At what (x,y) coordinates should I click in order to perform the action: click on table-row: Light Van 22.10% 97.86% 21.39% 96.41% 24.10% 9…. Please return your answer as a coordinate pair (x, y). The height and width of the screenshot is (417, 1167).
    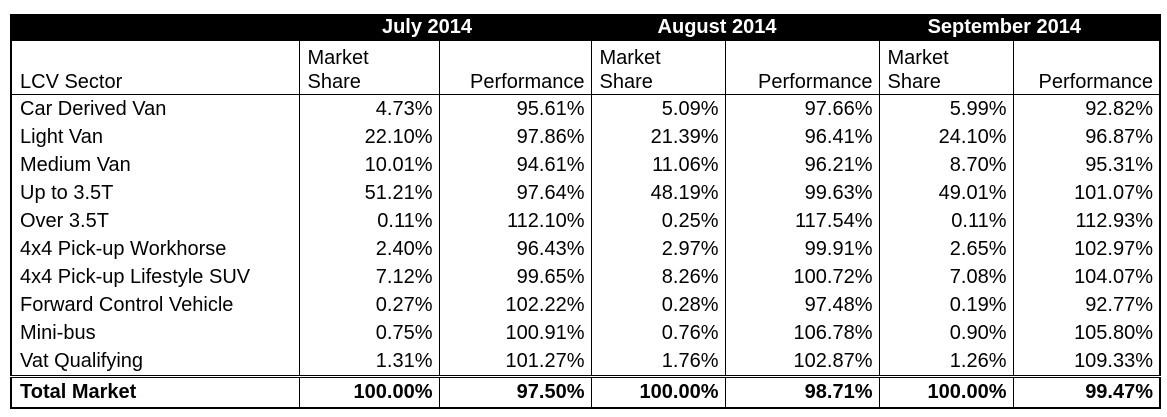
    Looking at the image, I should click on (586, 137).